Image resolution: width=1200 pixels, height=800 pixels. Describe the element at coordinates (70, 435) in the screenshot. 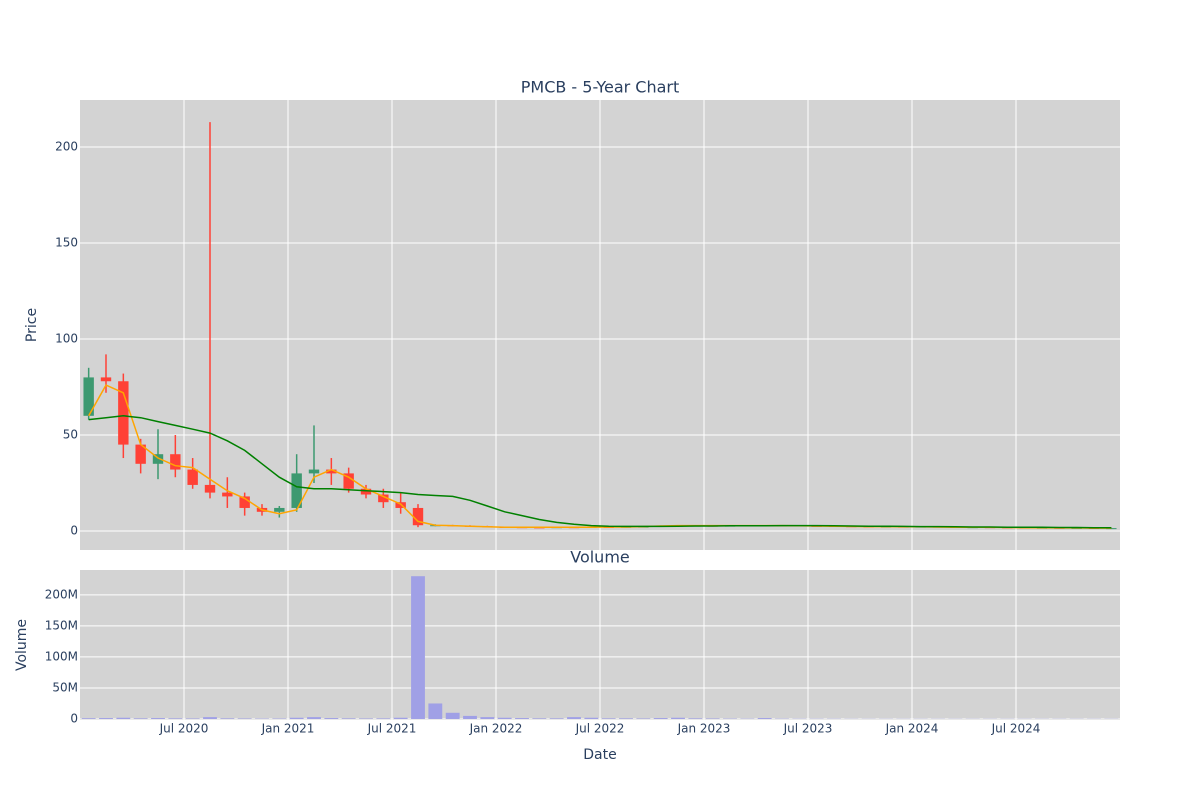

I see `y-tick-label: 50` at that location.